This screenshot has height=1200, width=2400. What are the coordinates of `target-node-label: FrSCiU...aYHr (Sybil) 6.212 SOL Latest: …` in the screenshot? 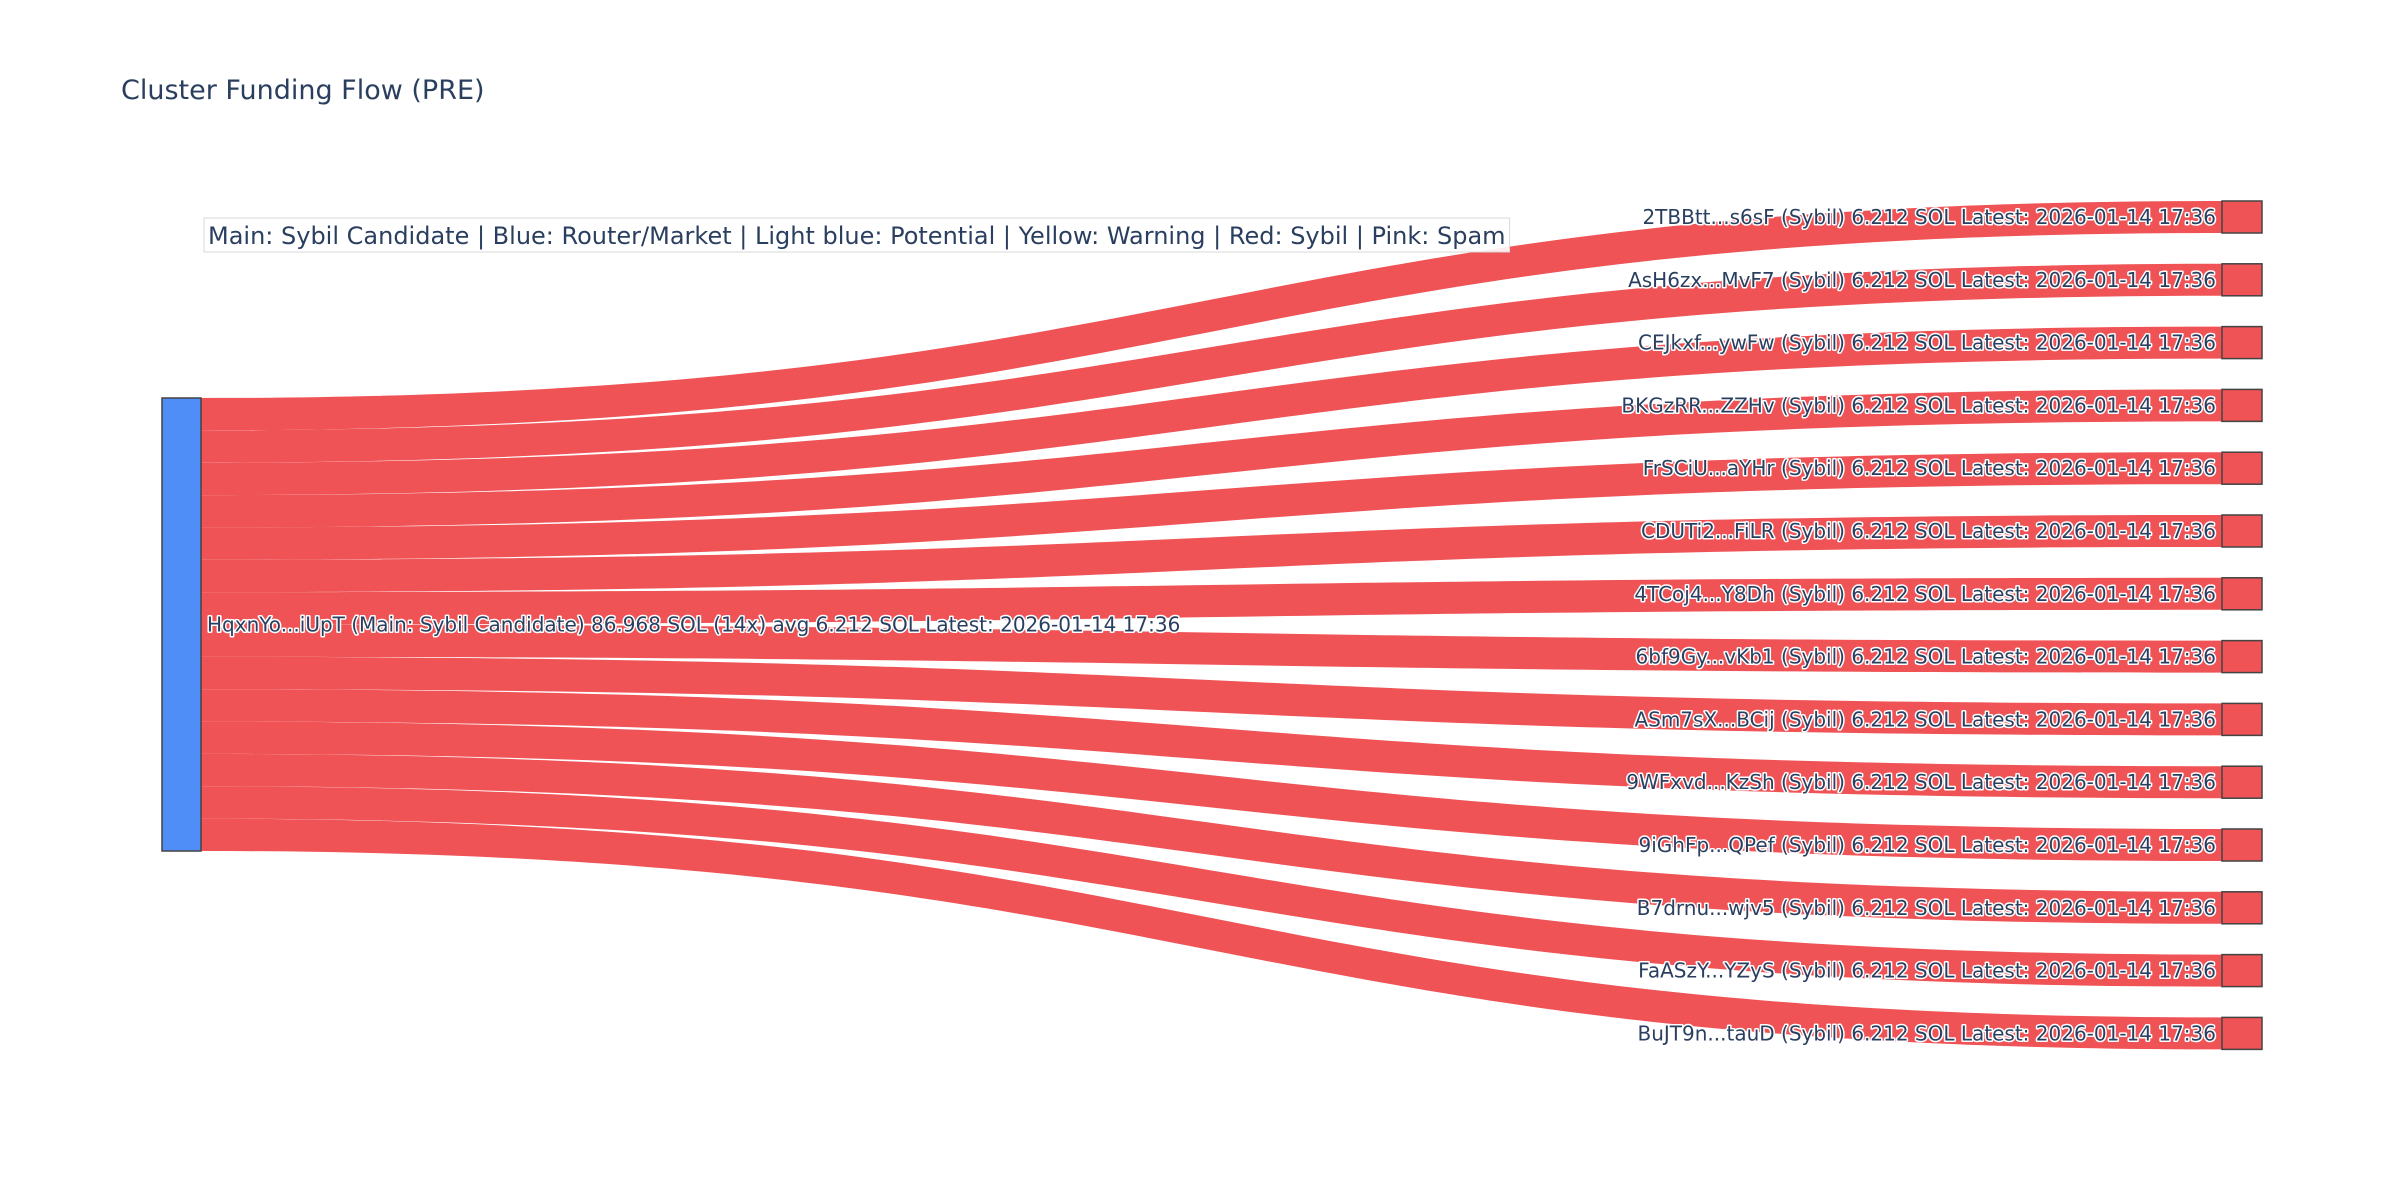 It's located at (1929, 468).